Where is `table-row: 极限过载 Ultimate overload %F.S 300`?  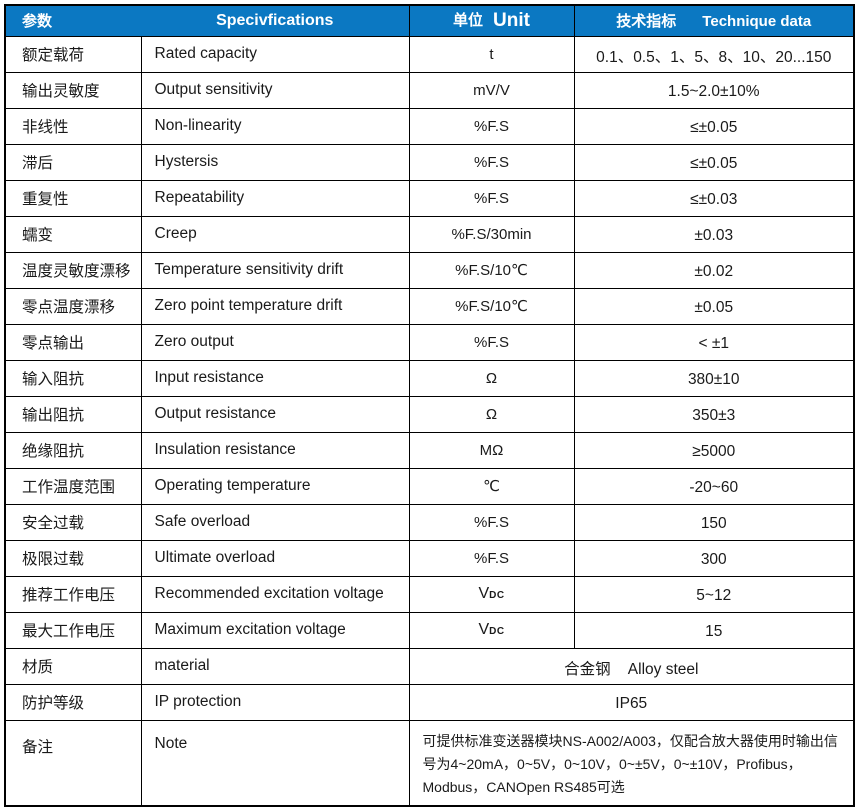 table-row: 极限过载 Ultimate overload %F.S 300 is located at coordinates (429, 558).